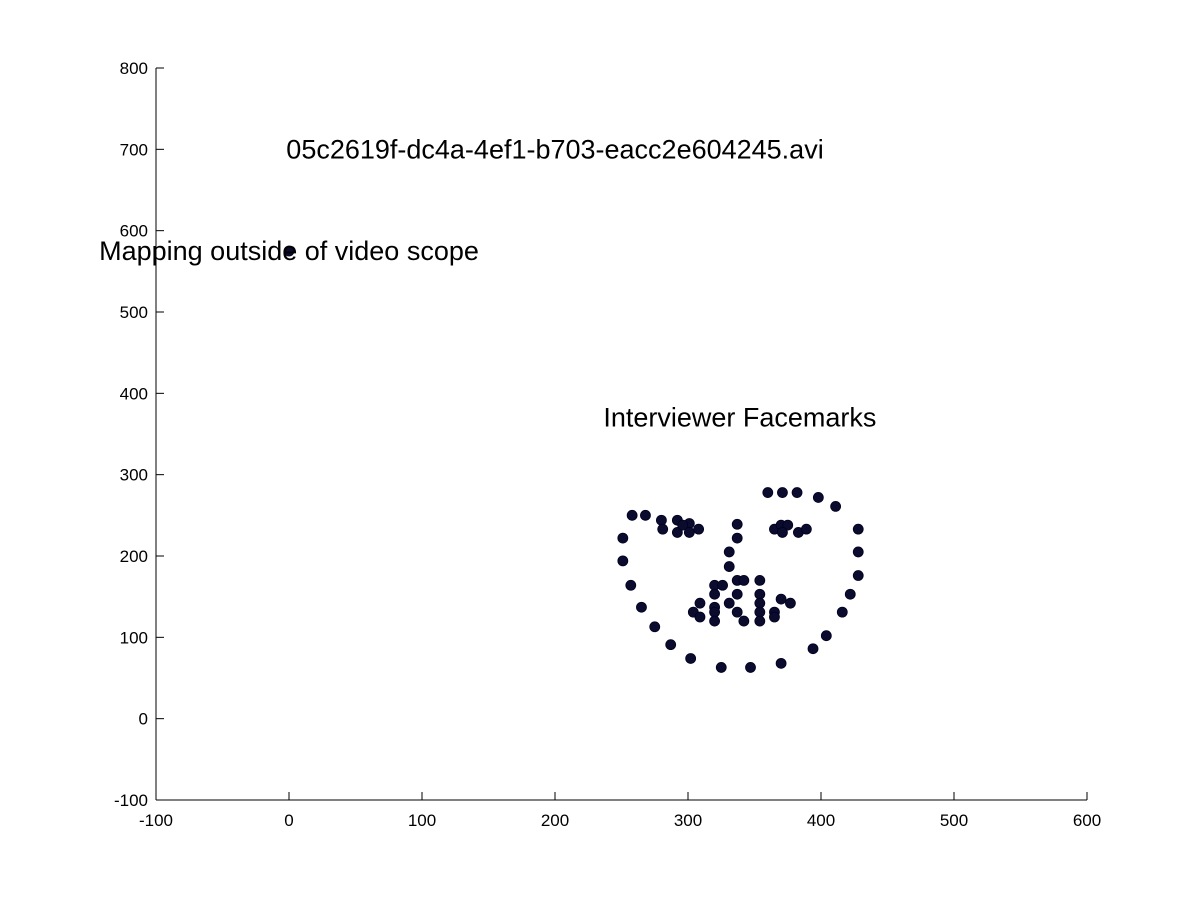 This screenshot has height=900, width=1201. I want to click on x-tick-label: 100, so click(422, 820).